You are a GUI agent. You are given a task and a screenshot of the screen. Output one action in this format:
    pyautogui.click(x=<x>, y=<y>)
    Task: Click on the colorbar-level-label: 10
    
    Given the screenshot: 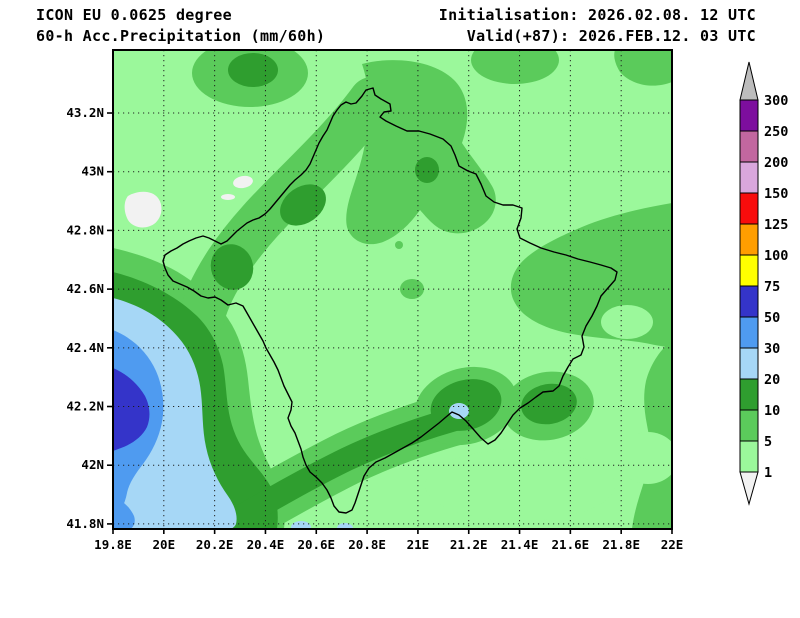 What is the action you would take?
    pyautogui.click(x=772, y=411)
    